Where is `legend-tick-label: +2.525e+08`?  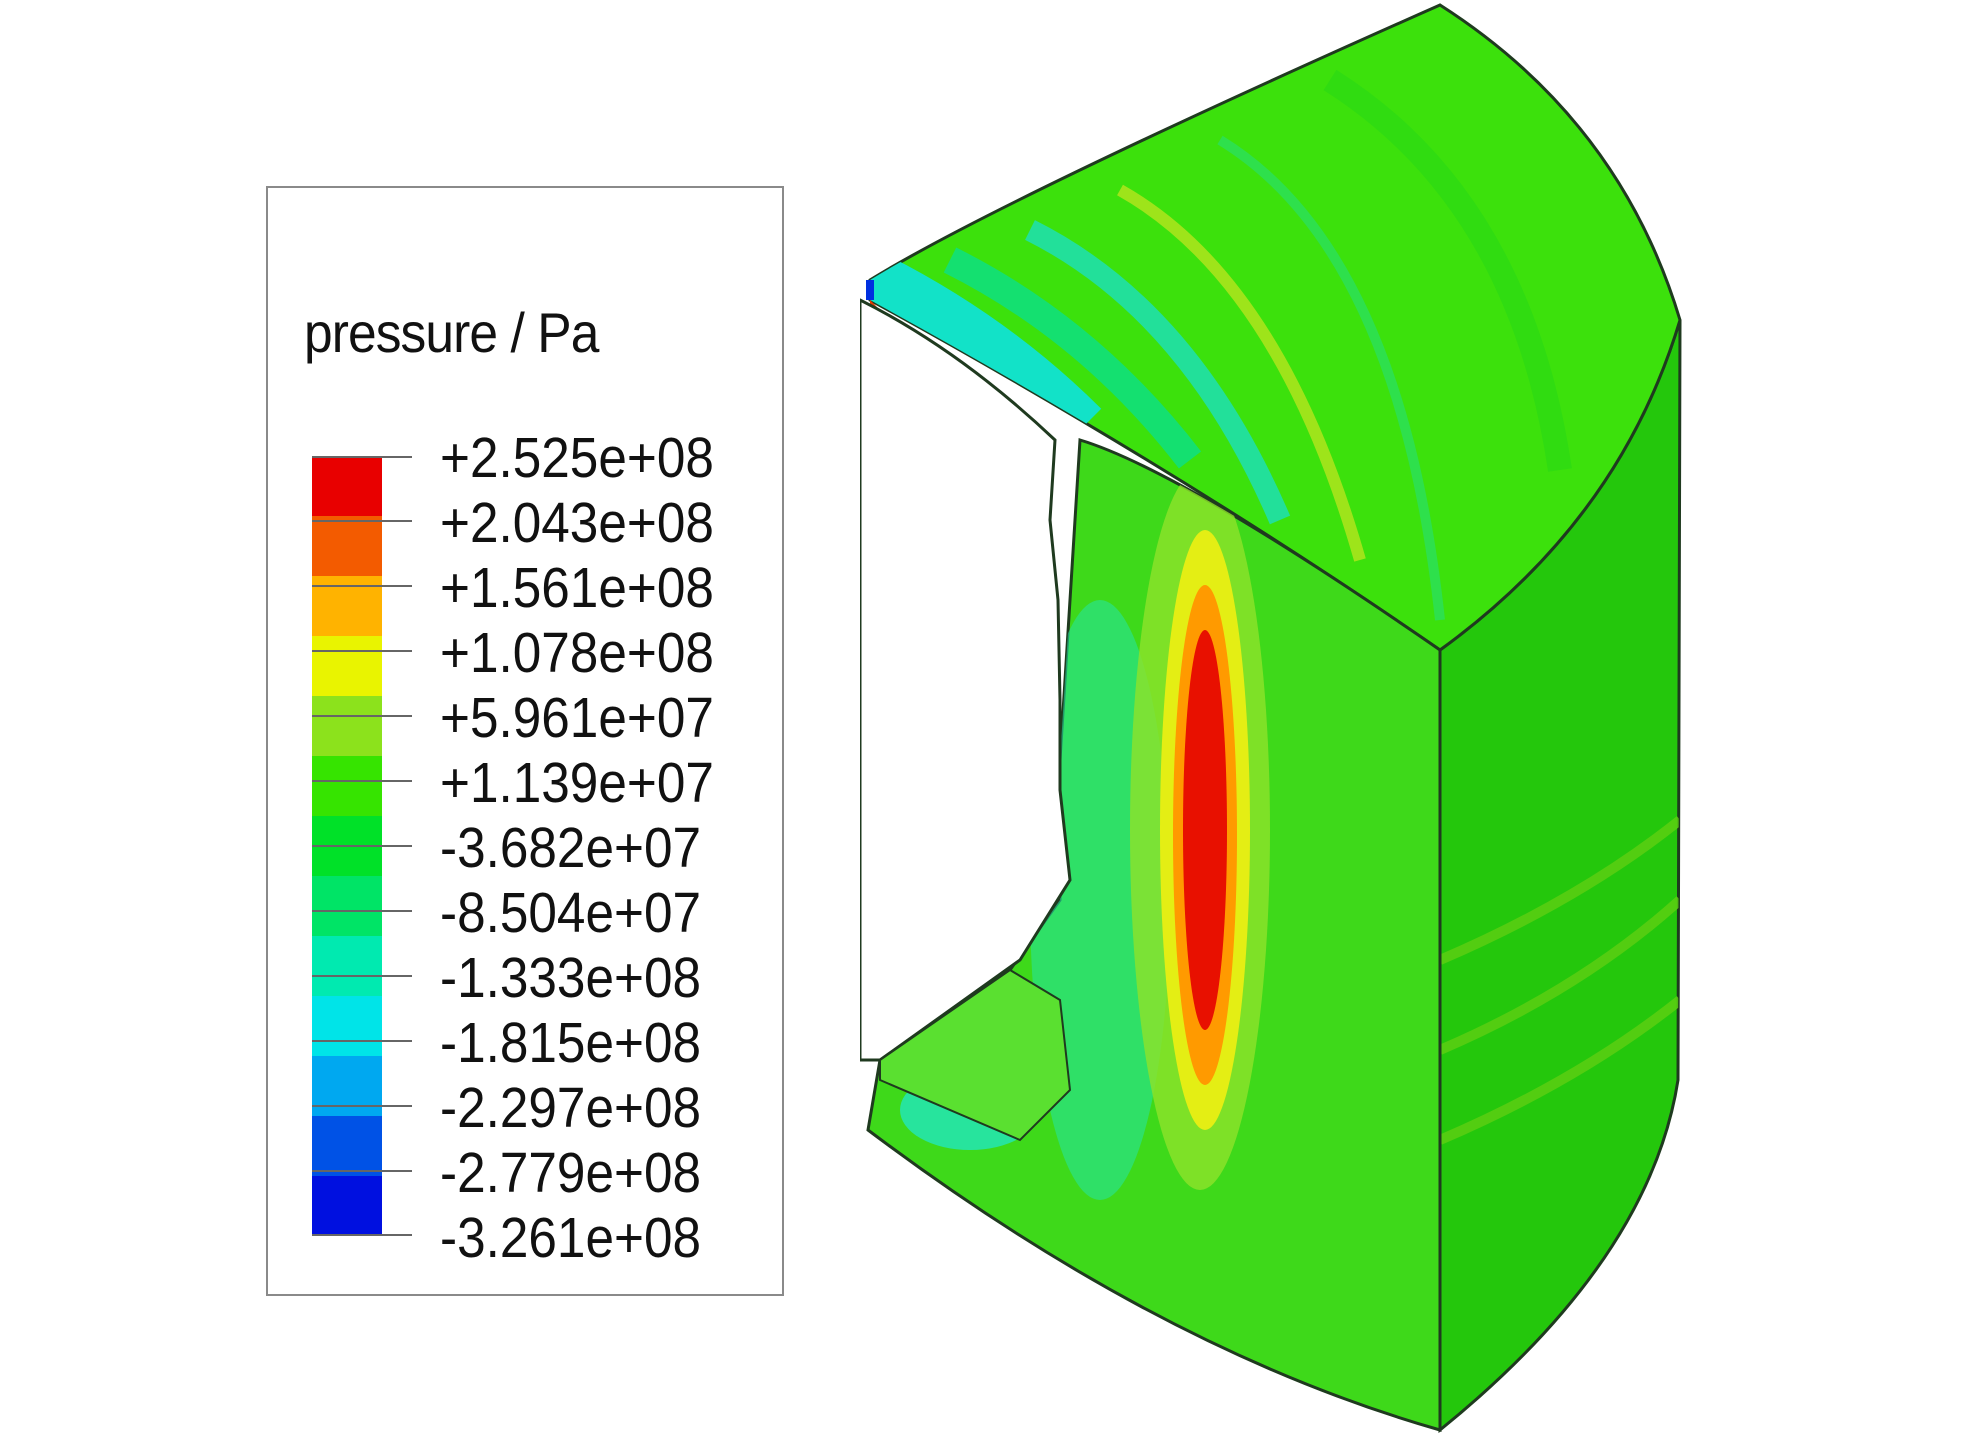 legend-tick-label: +2.525e+08 is located at coordinates (577, 458).